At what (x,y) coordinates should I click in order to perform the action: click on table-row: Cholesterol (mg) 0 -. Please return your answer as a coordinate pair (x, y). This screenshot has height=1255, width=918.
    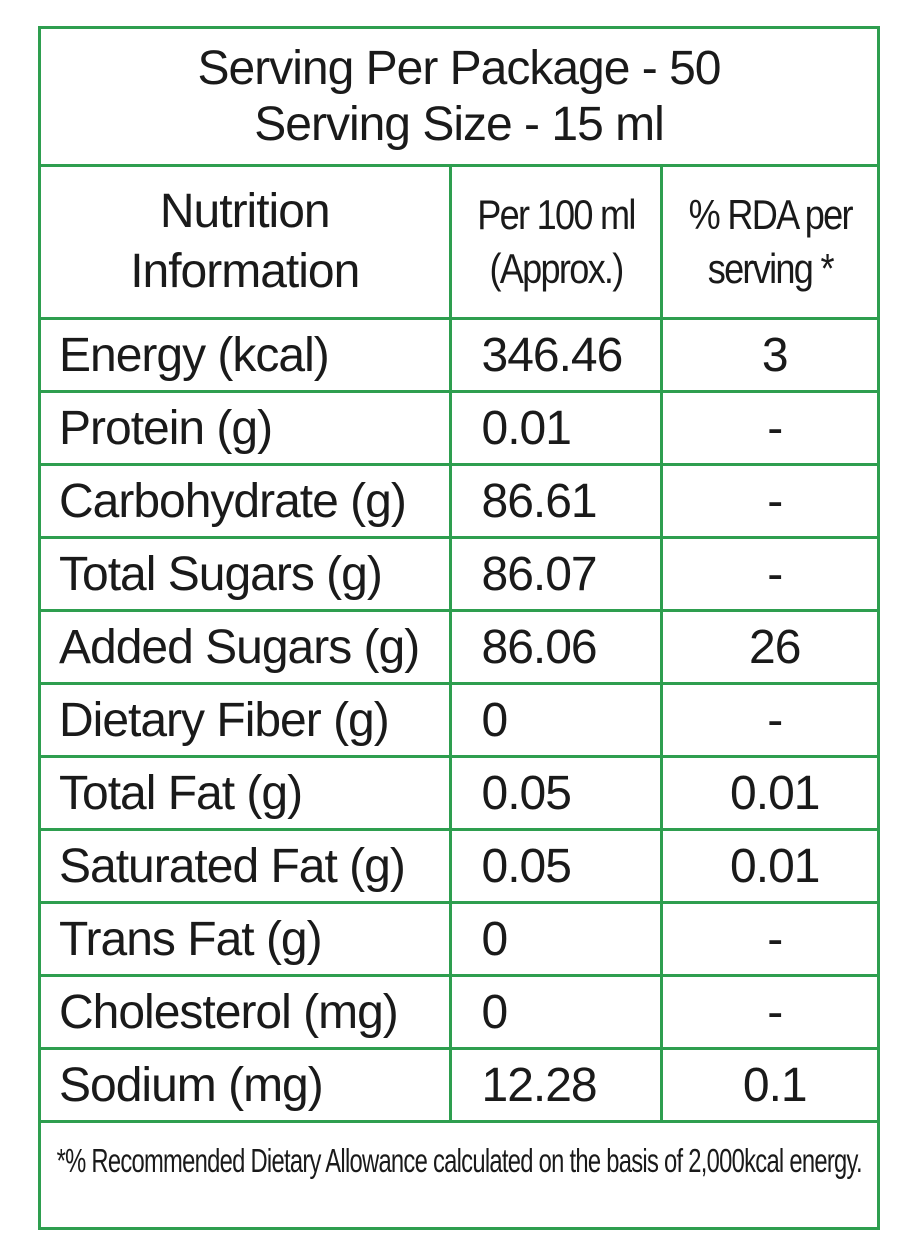
    Looking at the image, I should click on (459, 1012).